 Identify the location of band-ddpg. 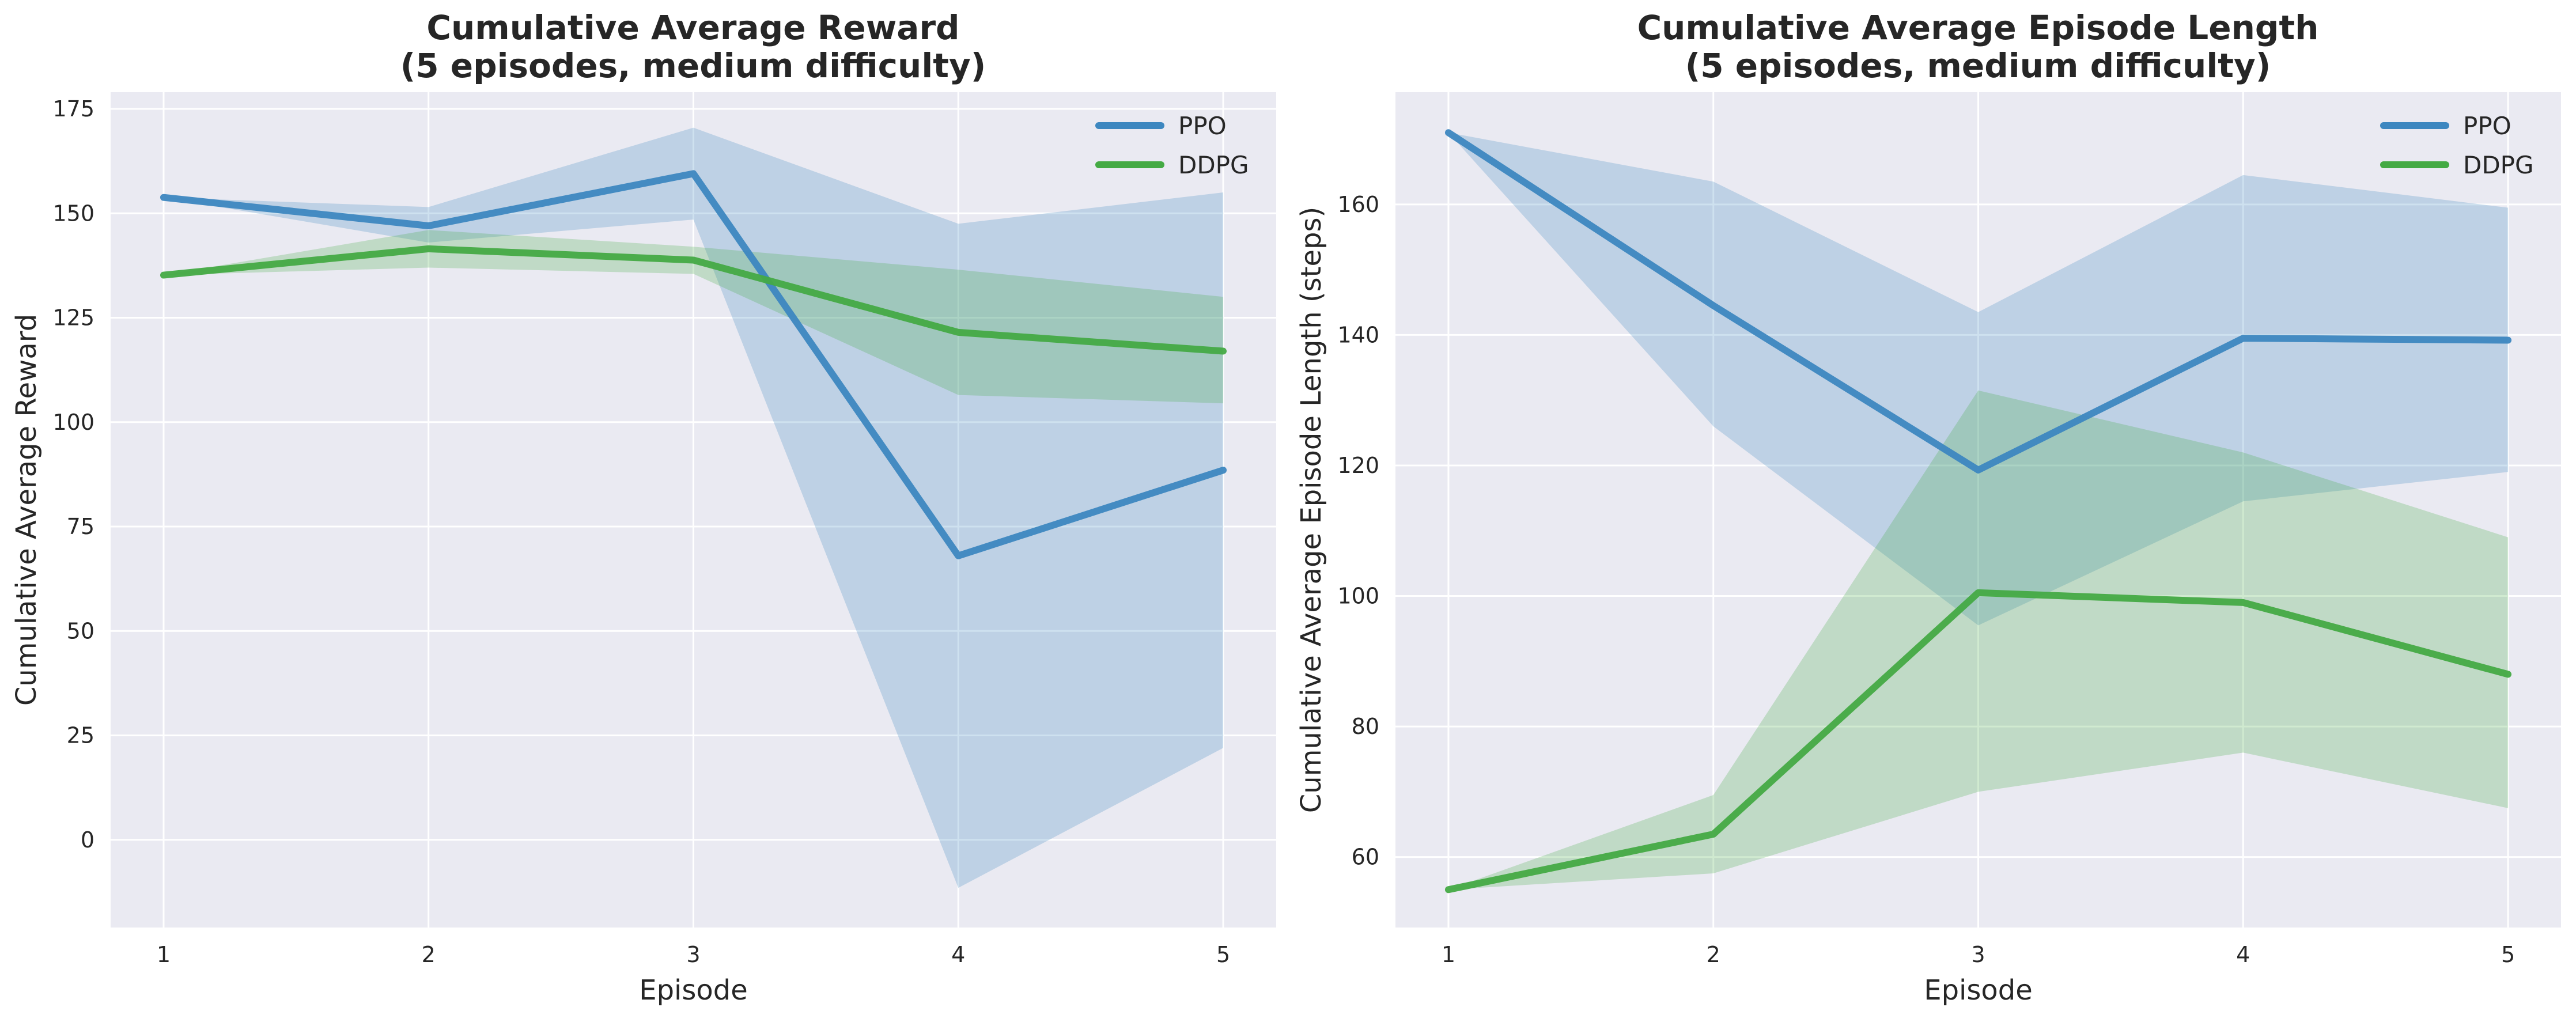
(693, 317).